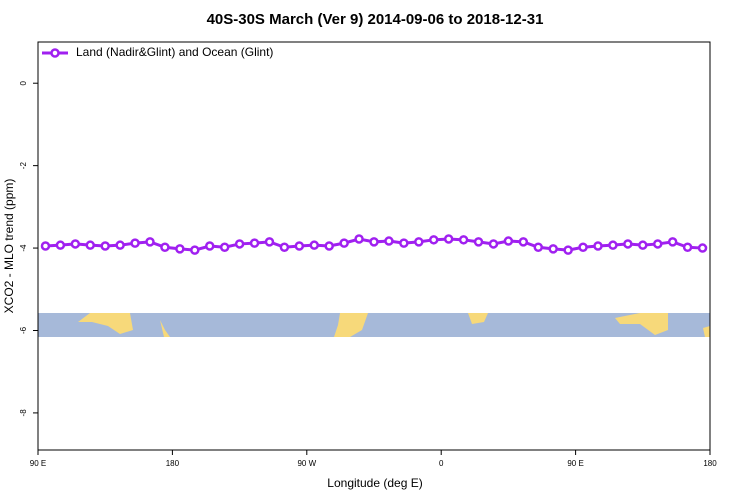  Describe the element at coordinates (9, 246) in the screenshot. I see `y-axis-label: XCO2 - MLO trend (ppm)` at that location.